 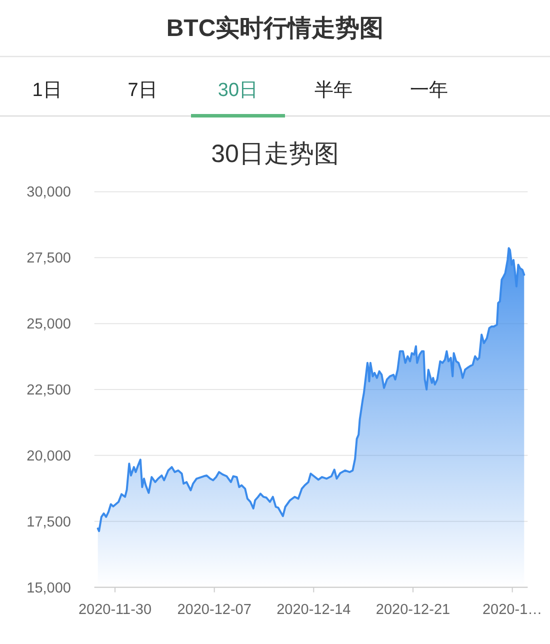 I want to click on tab-label: 1日, so click(x=47, y=90).